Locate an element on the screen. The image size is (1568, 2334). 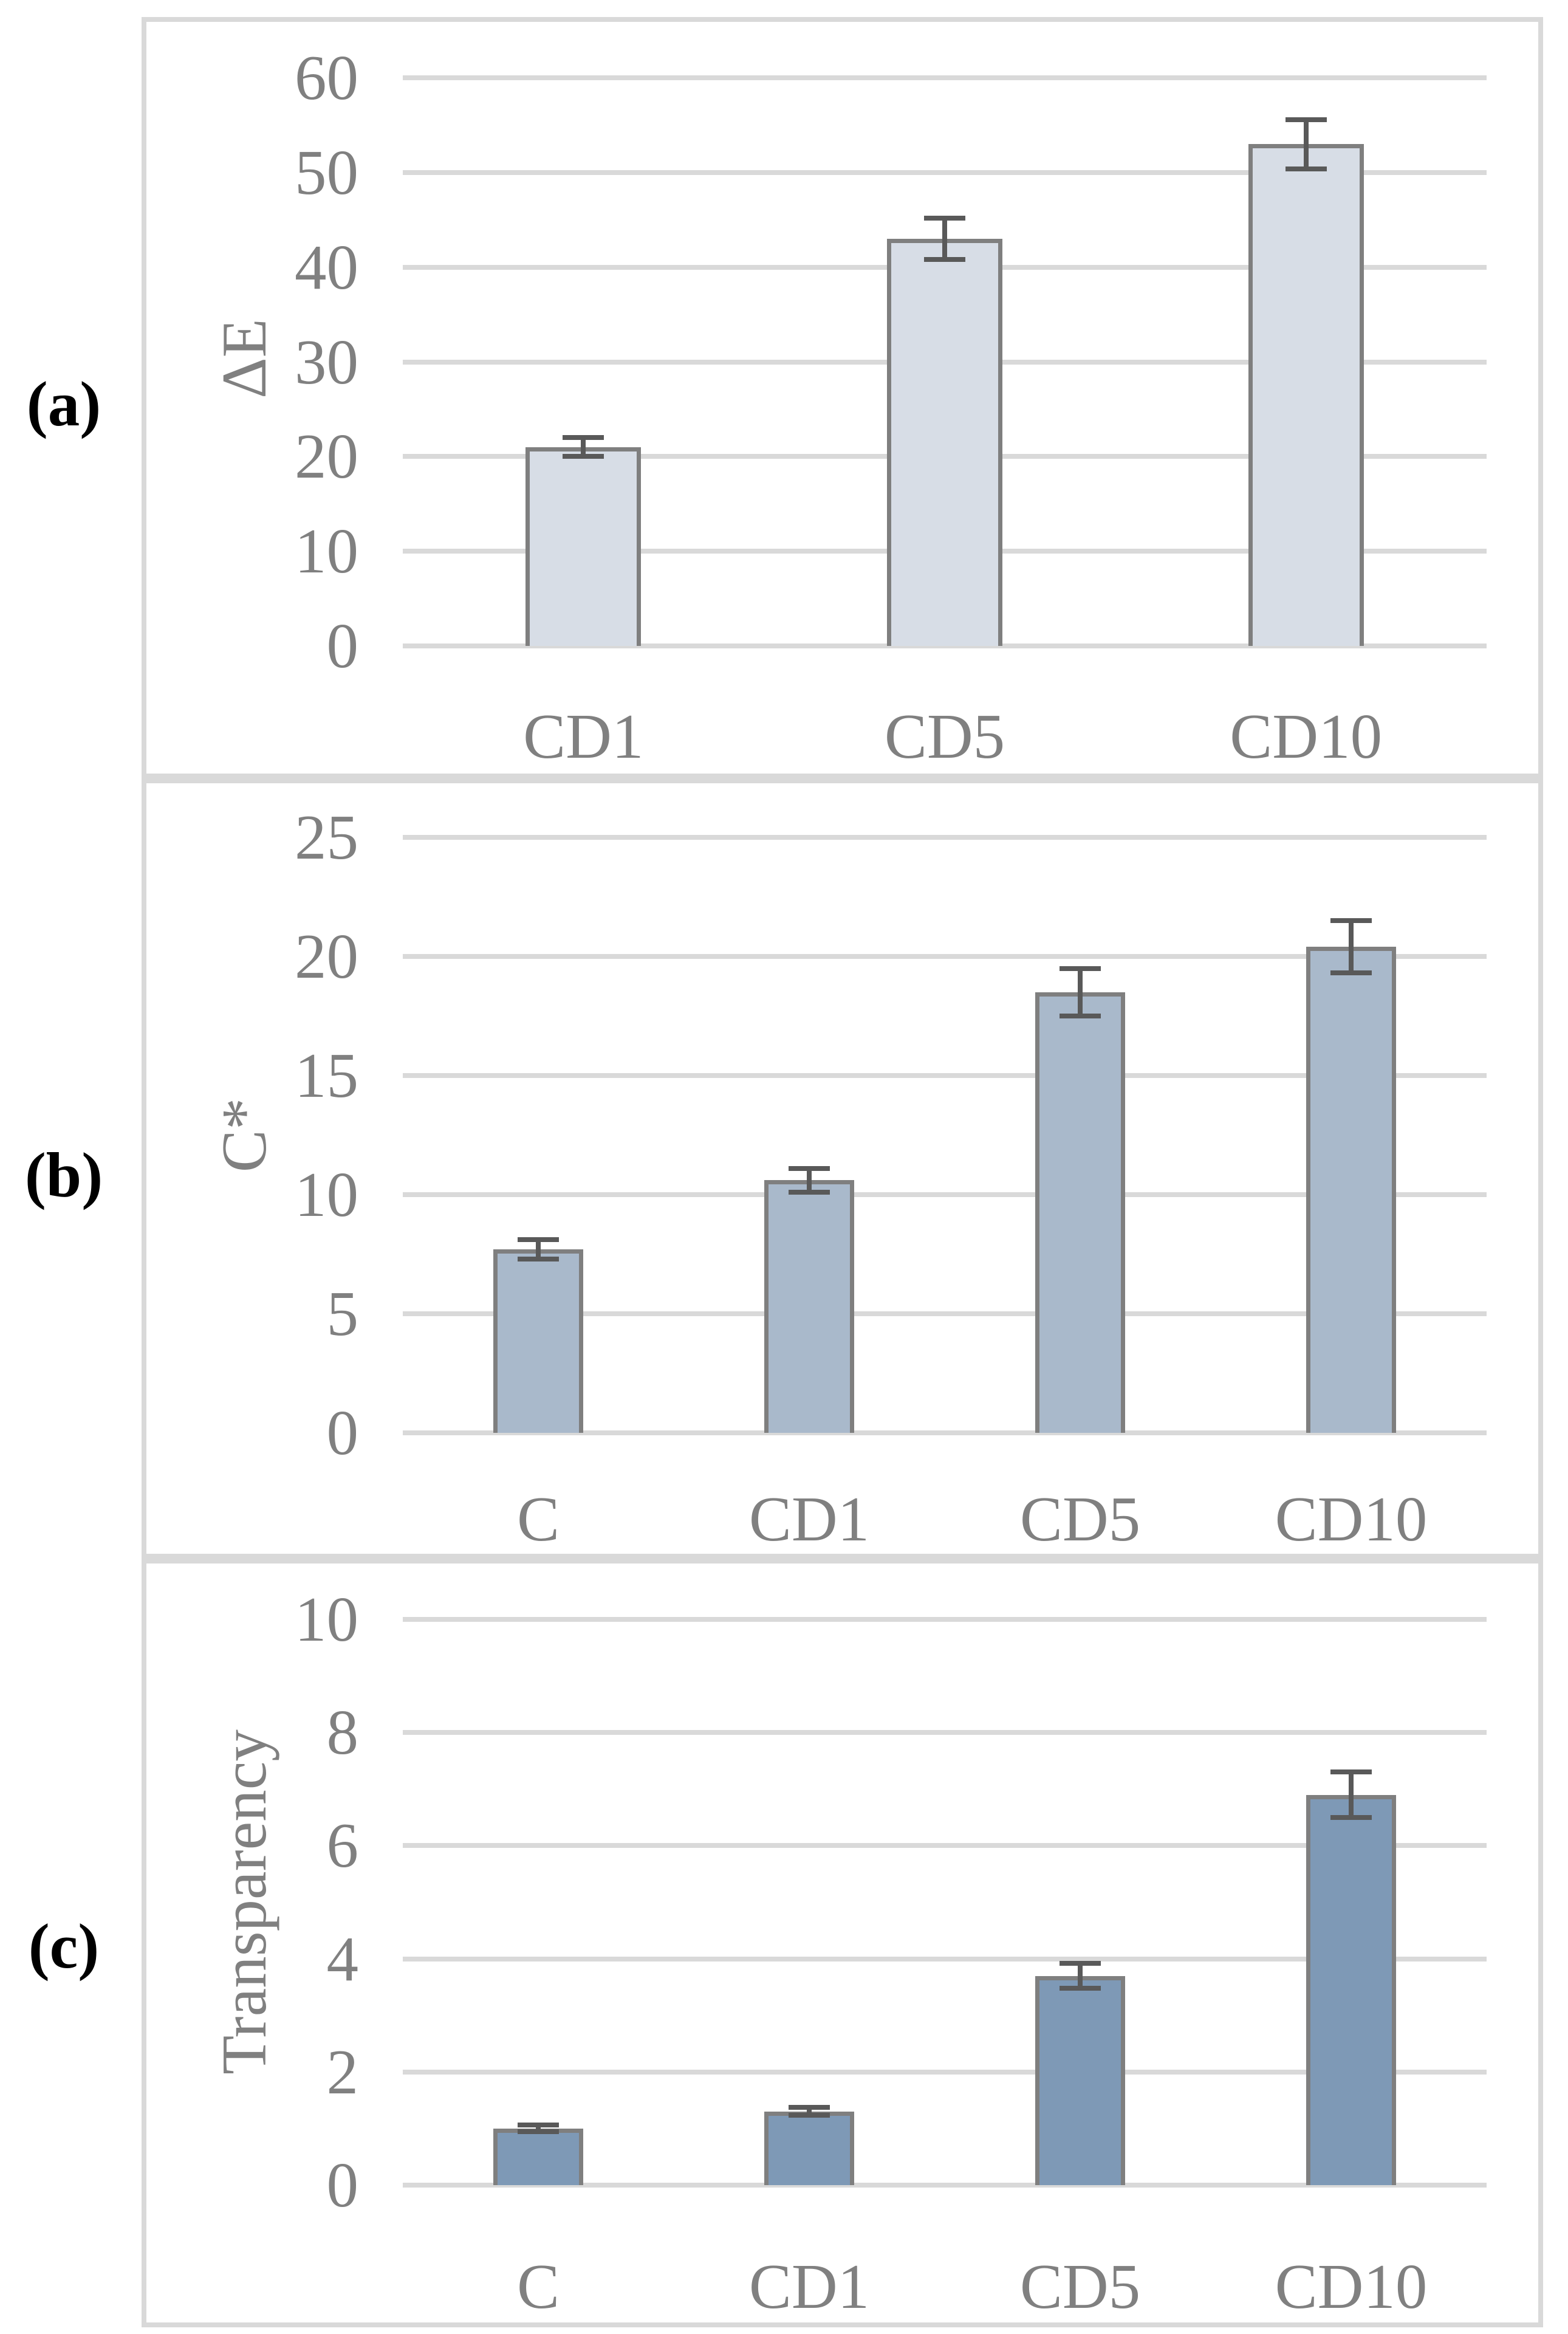
panel-label-b: (b) is located at coordinates (64, 1174).